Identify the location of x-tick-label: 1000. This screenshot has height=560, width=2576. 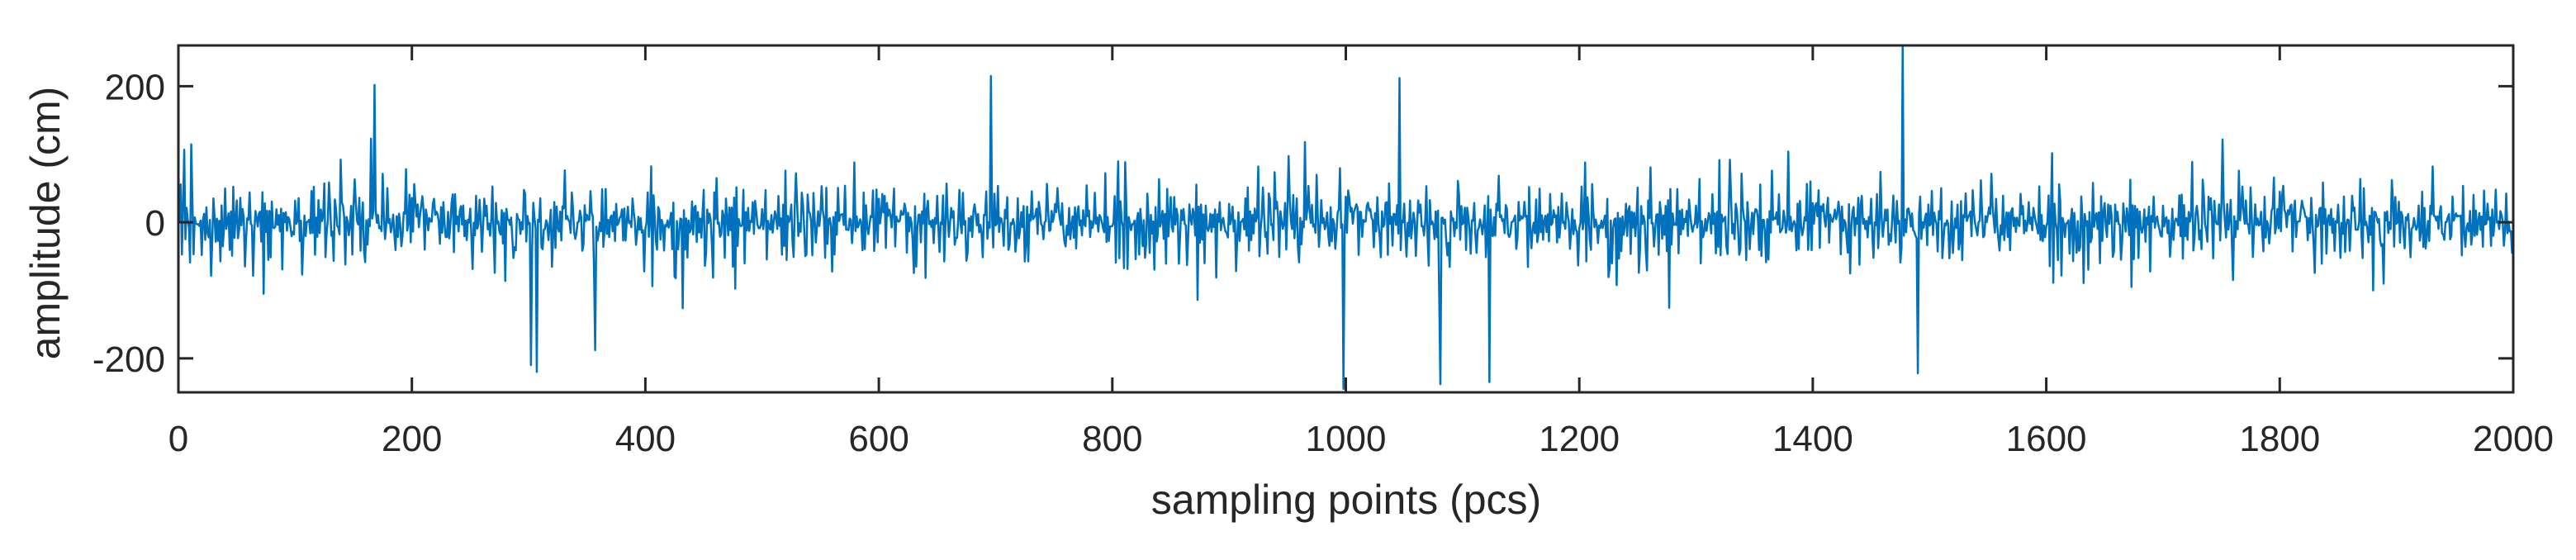
(1346, 439).